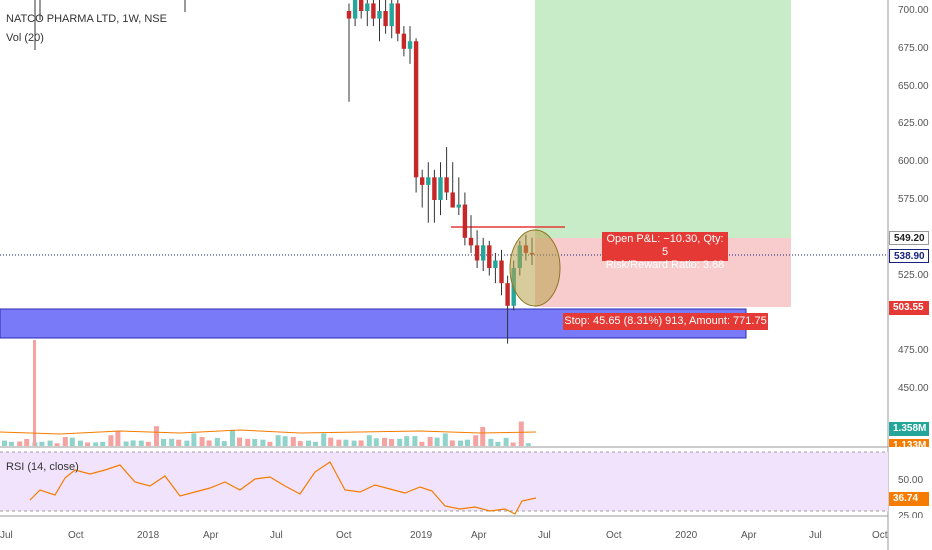 The image size is (932, 550). Describe the element at coordinates (148, 535) in the screenshot. I see `time-tick-label: 2018` at that location.